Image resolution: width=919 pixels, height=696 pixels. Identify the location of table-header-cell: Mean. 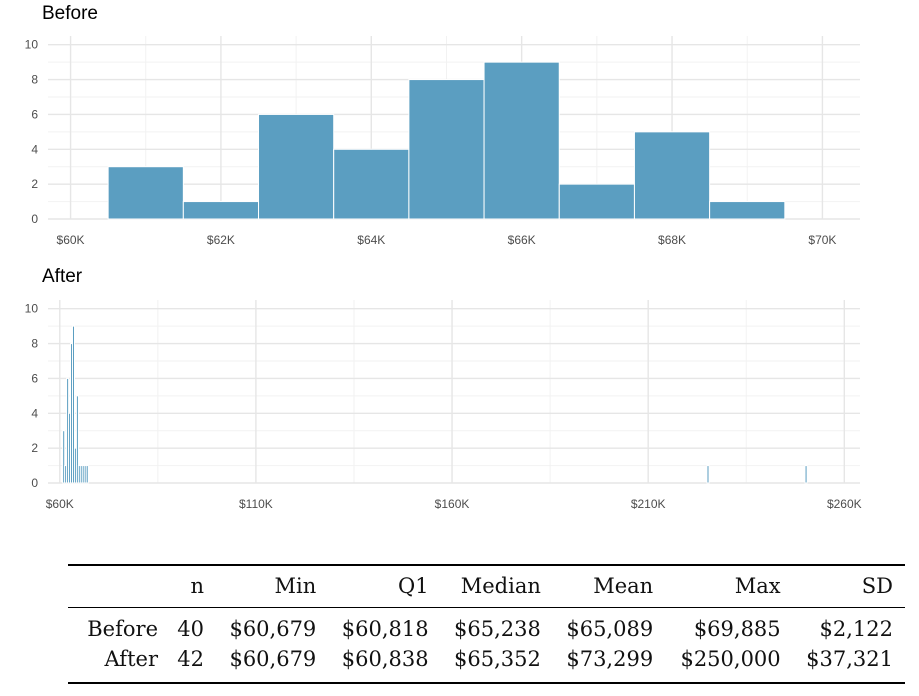
(623, 586).